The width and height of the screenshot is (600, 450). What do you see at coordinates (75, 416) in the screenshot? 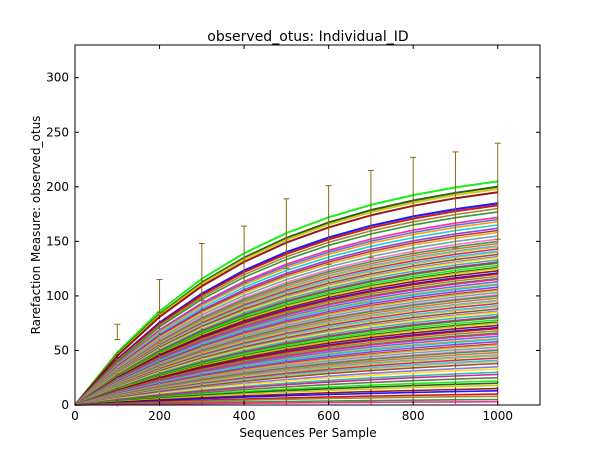
I see `x-tick-label: 0` at bounding box center [75, 416].